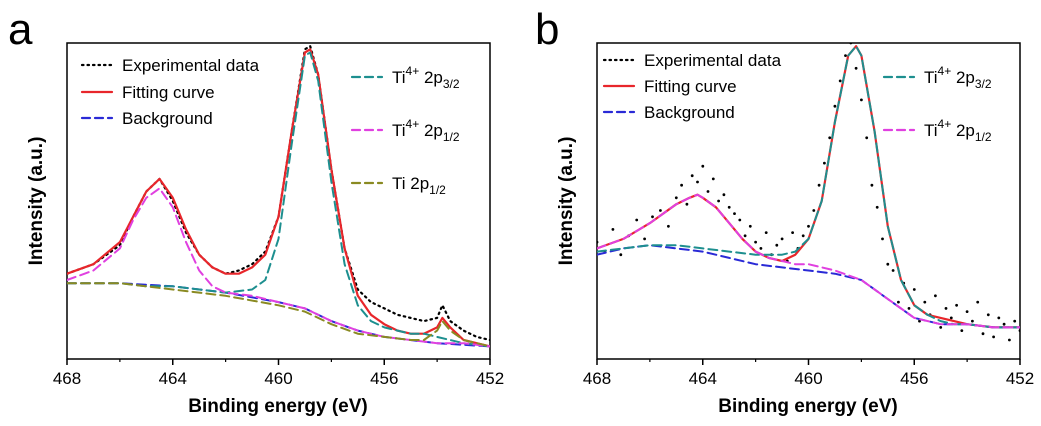  What do you see at coordinates (808, 286) in the screenshot?
I see `series-background` at bounding box center [808, 286].